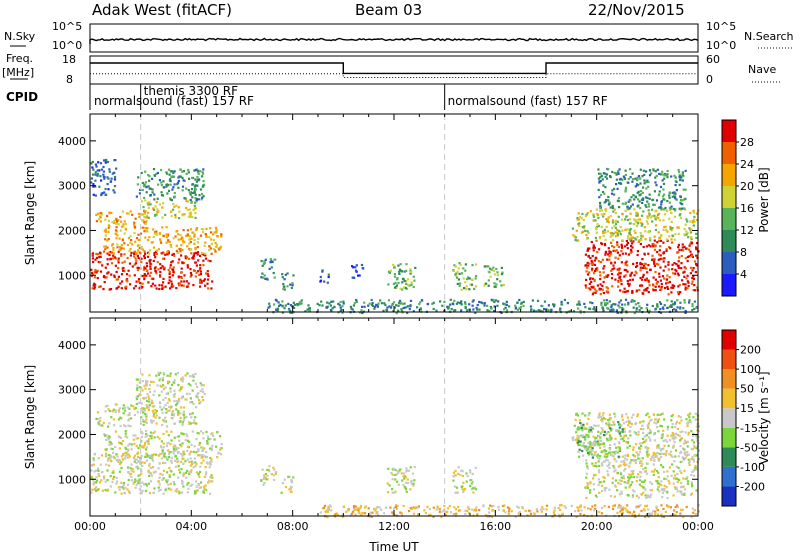  What do you see at coordinates (764, 417) in the screenshot?
I see `velocity-colorbar-label: Velocity [m s⁻¹]` at bounding box center [764, 417].